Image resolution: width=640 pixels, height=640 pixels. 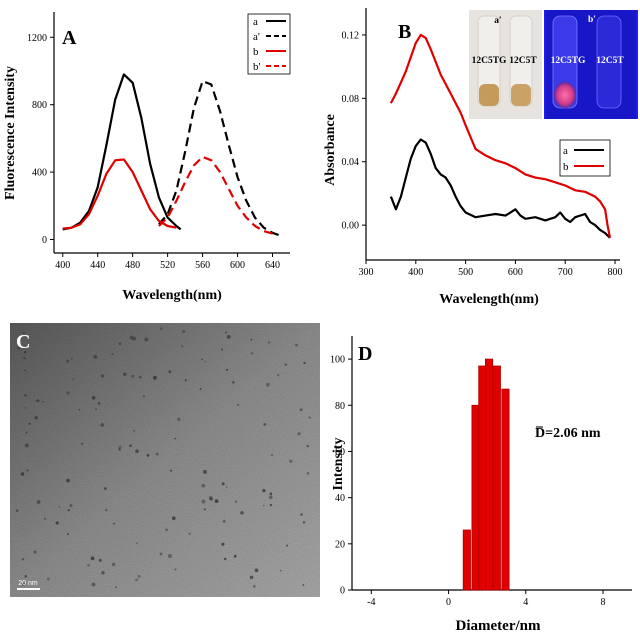 I want to click on y-tick-label: 60, so click(x=340, y=452).